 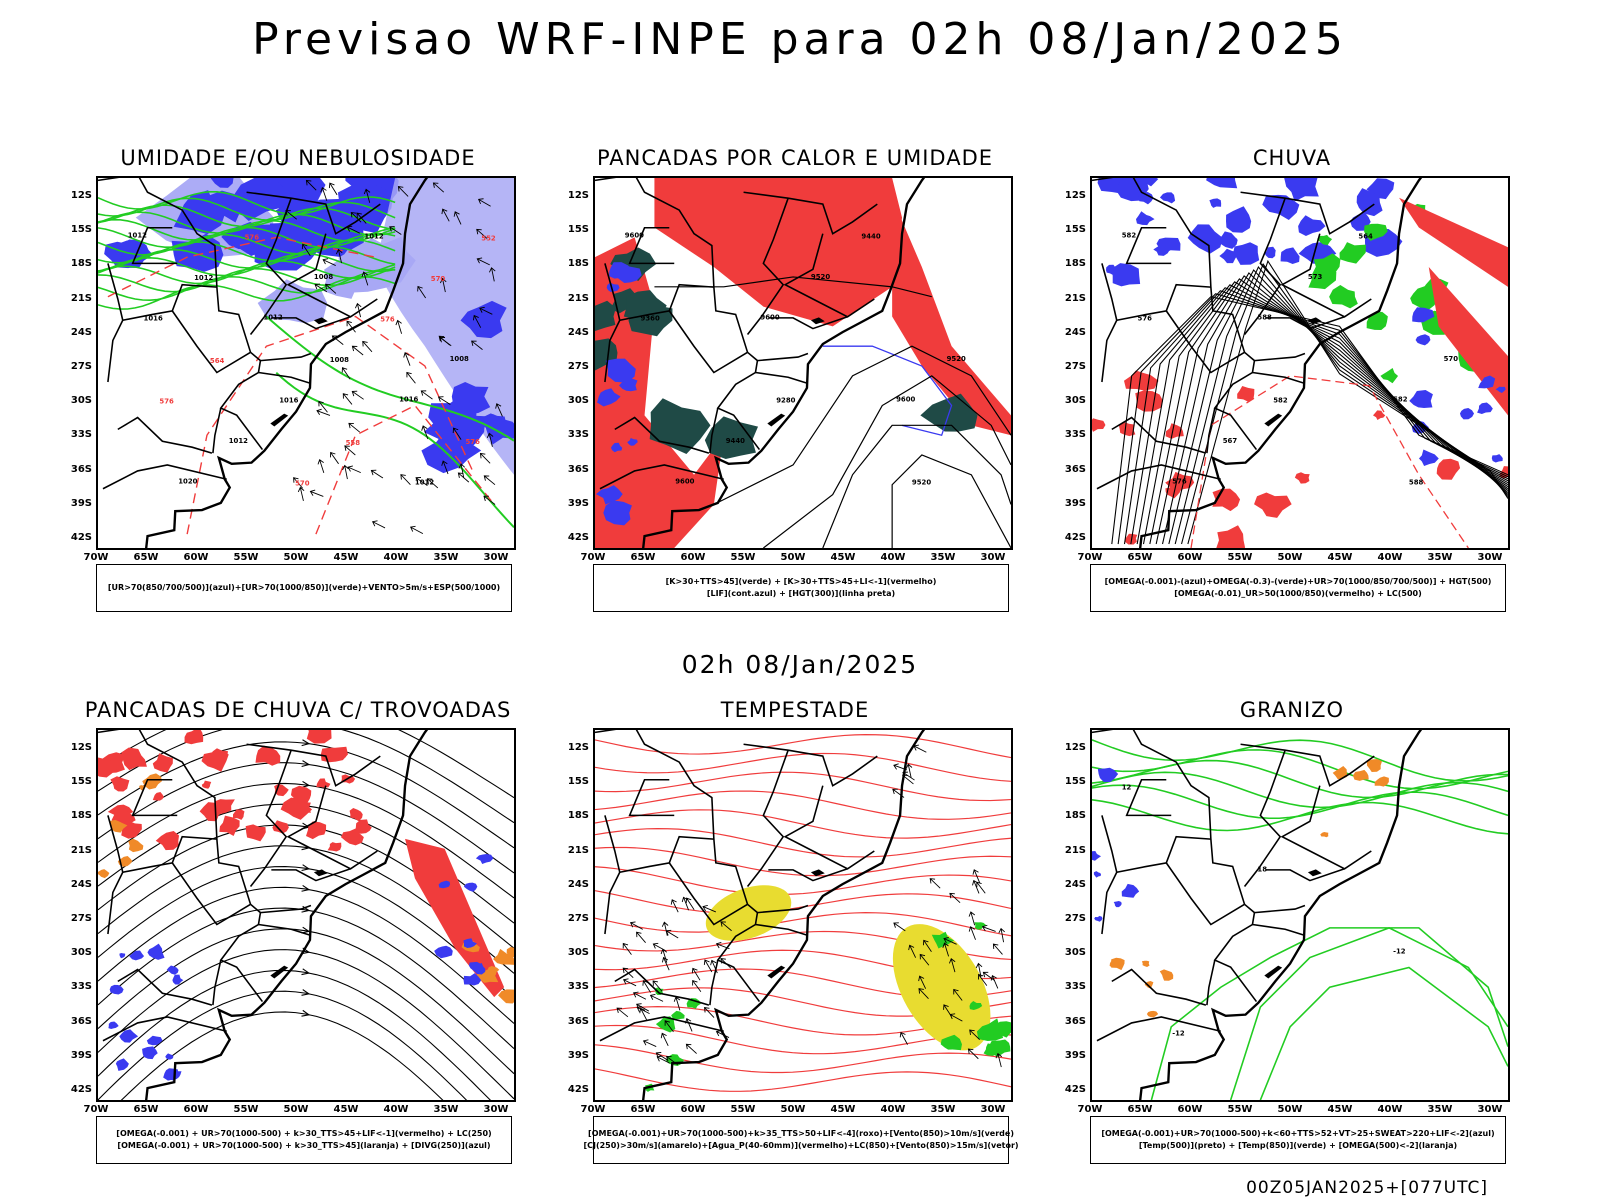 What do you see at coordinates (394, 450) in the screenshot?
I see `humidity-low-contour` at bounding box center [394, 450].